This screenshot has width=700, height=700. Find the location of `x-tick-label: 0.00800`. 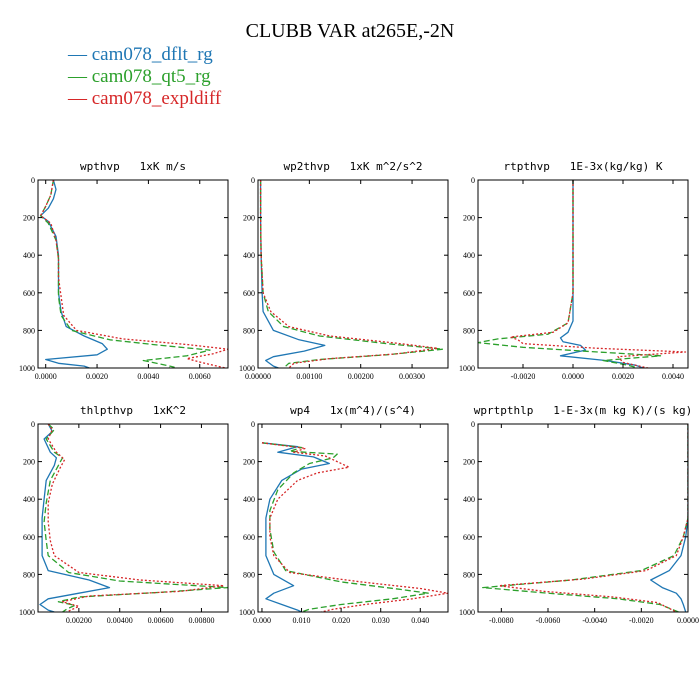

x-tick-label: 0.00800 is located at coordinates (201, 620).